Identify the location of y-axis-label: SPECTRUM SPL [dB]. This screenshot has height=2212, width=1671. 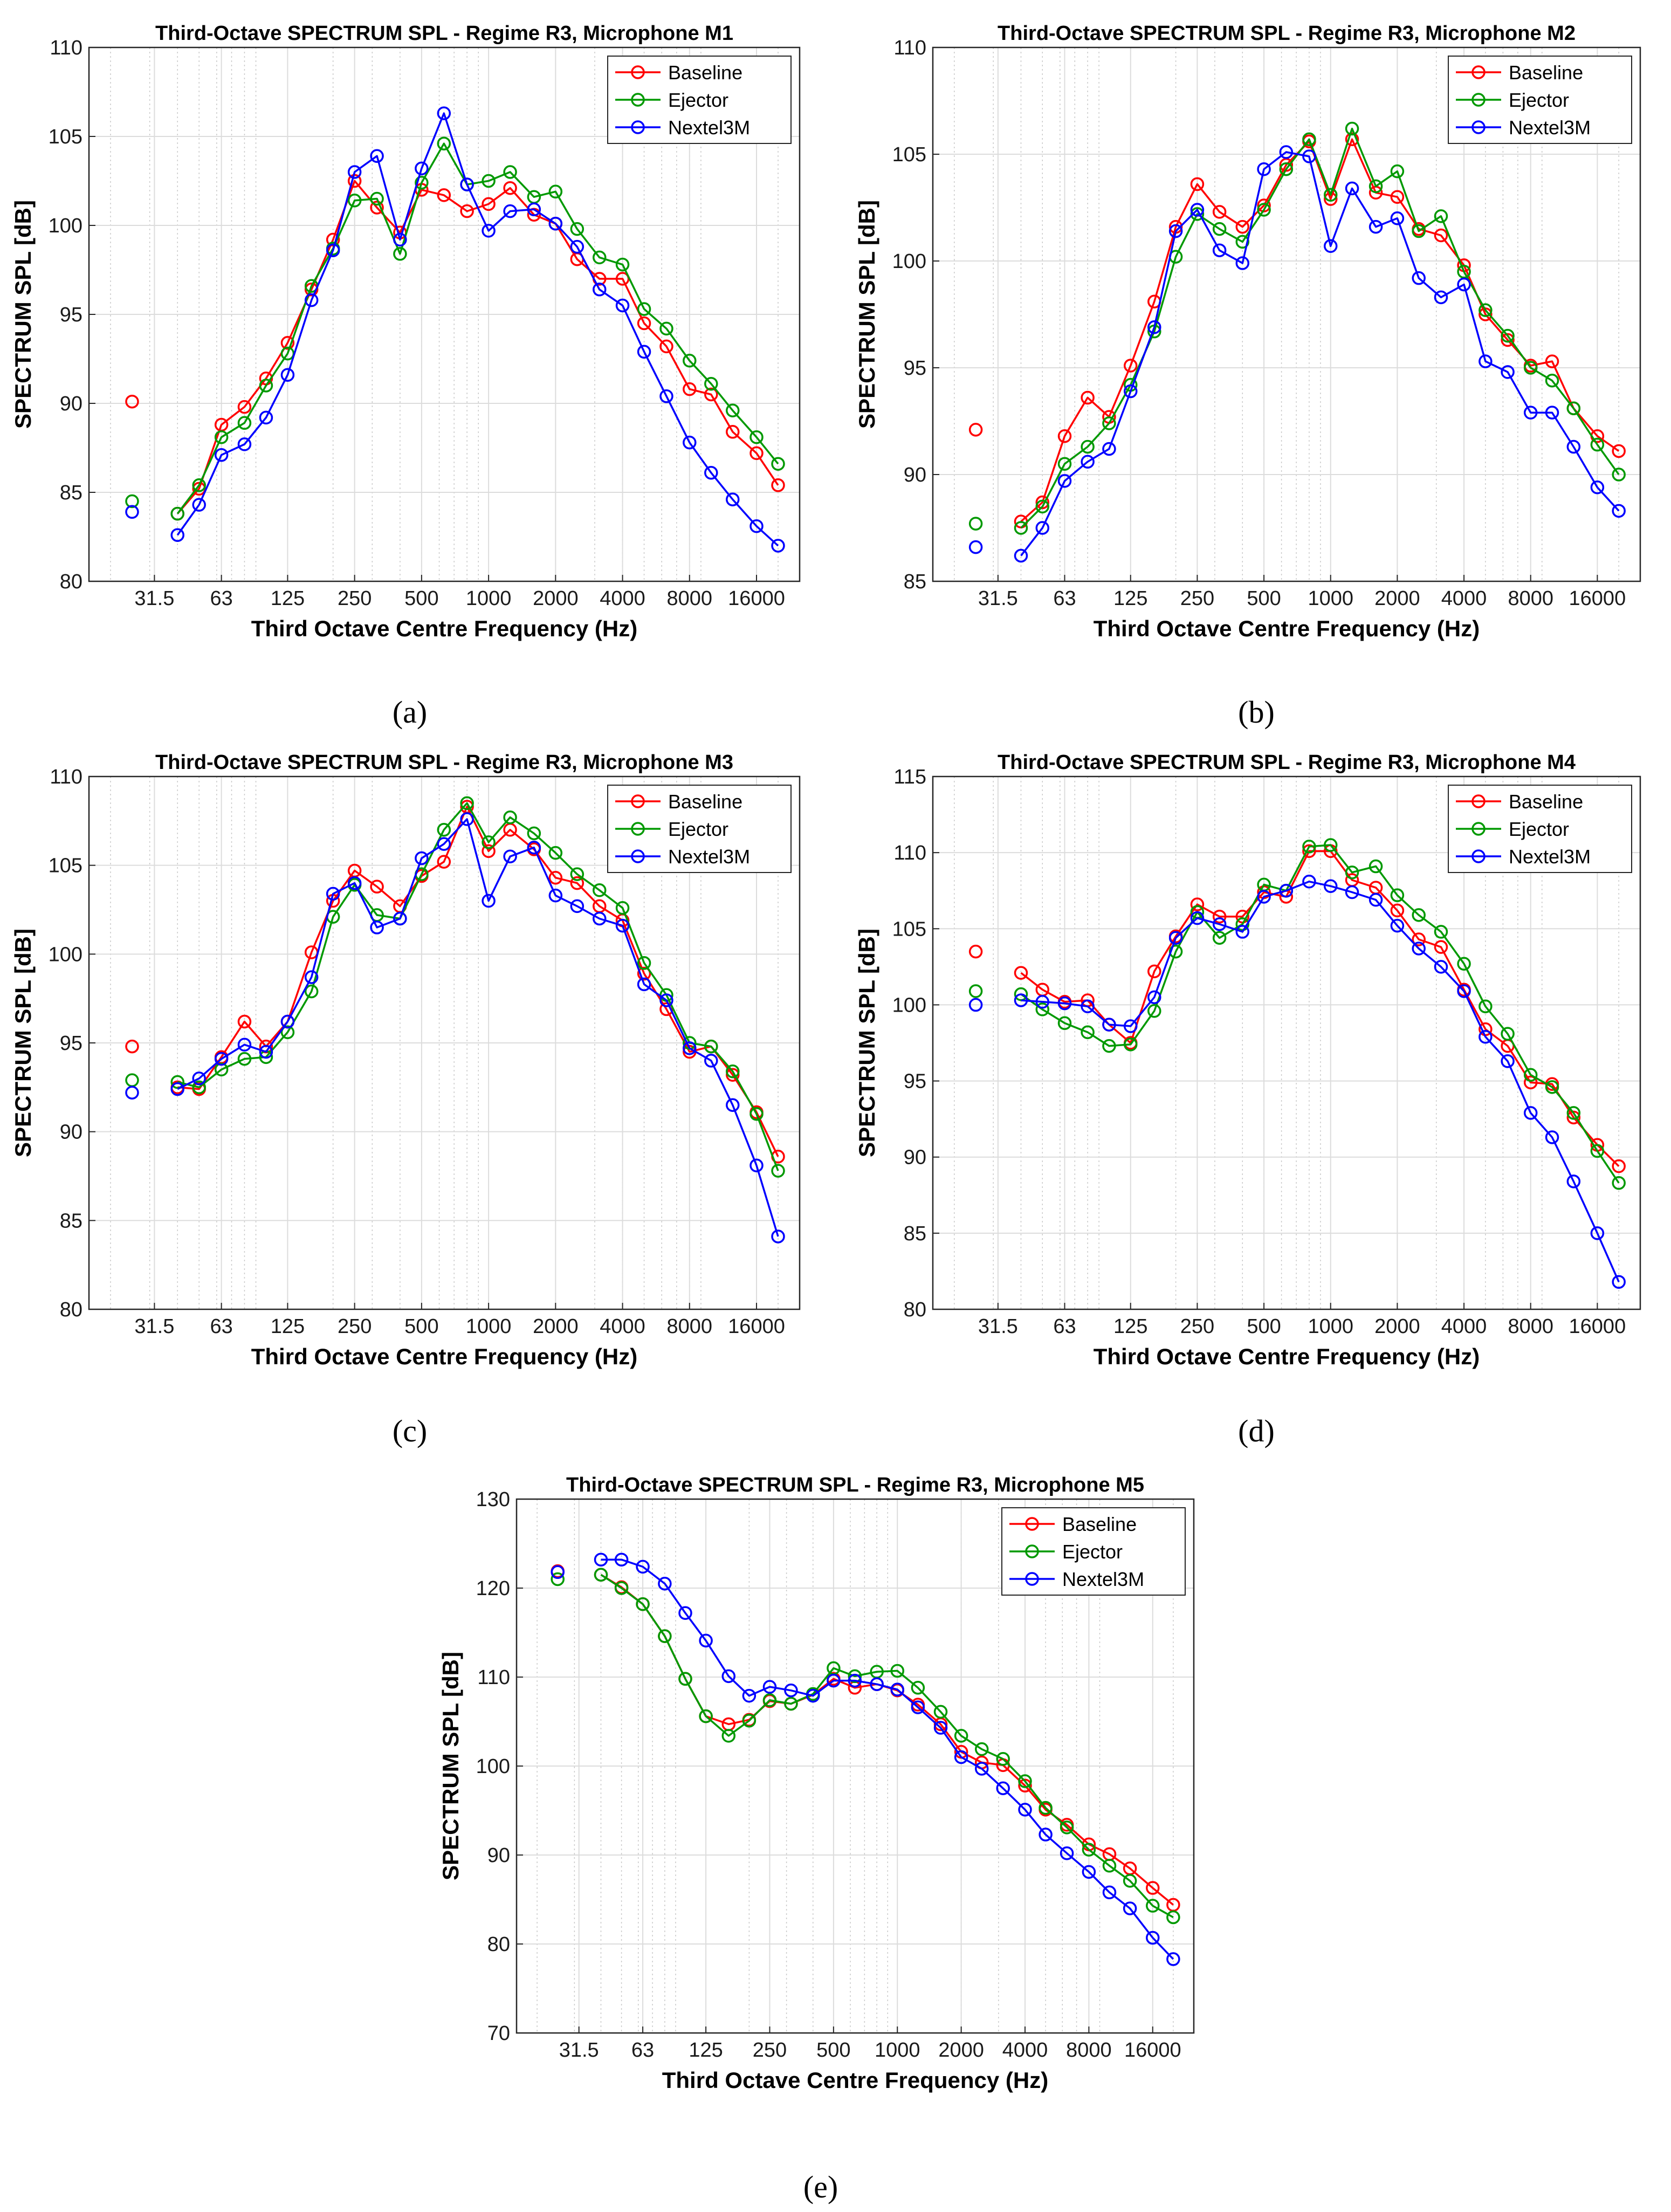
(866, 1043).